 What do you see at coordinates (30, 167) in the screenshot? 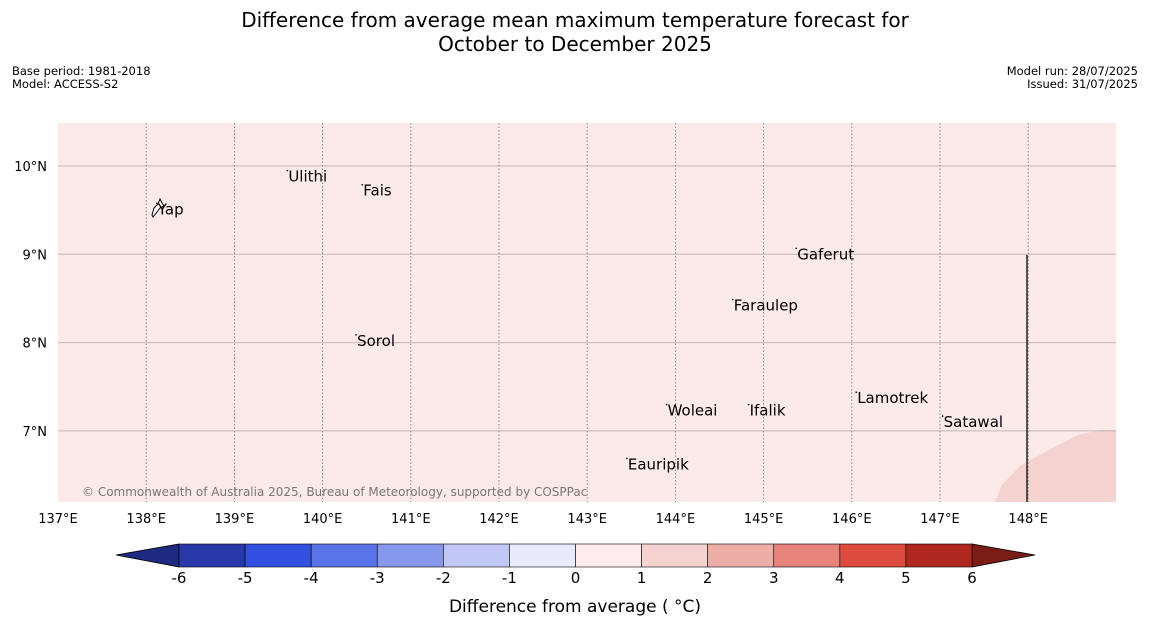
I see `latitude-tick-label: 10°N` at bounding box center [30, 167].